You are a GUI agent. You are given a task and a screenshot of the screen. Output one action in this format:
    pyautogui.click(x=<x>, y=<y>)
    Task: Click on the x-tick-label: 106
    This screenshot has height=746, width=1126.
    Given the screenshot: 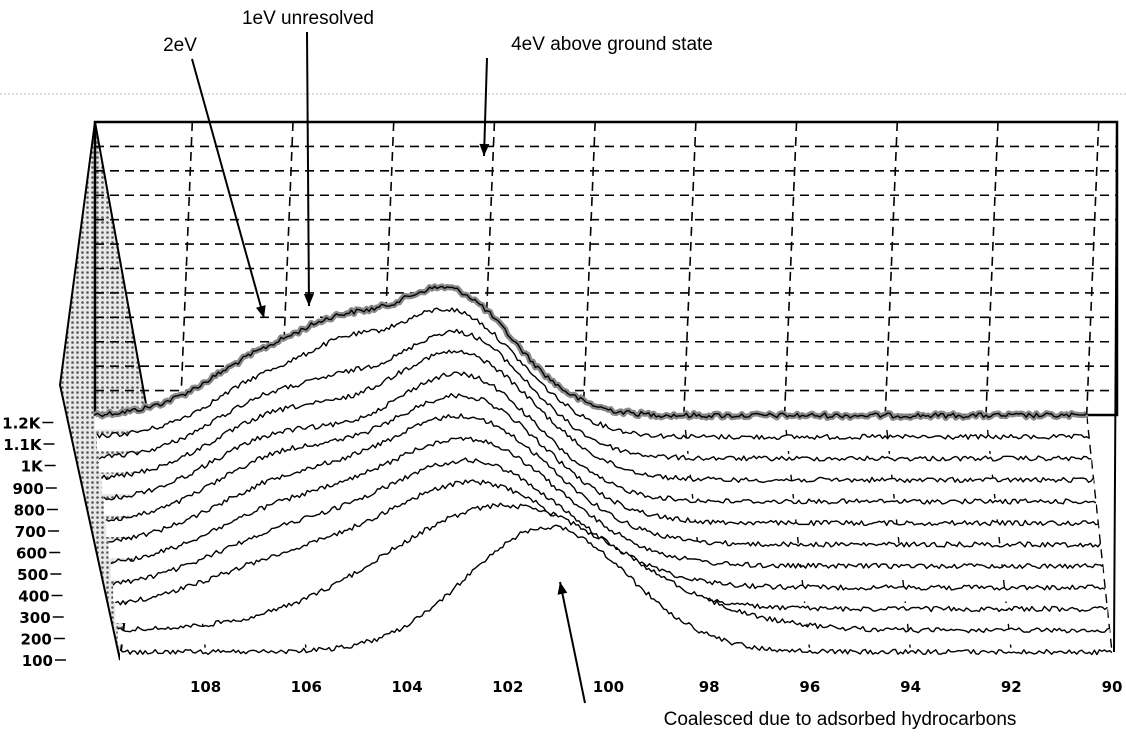 What is the action you would take?
    pyautogui.click(x=306, y=687)
    